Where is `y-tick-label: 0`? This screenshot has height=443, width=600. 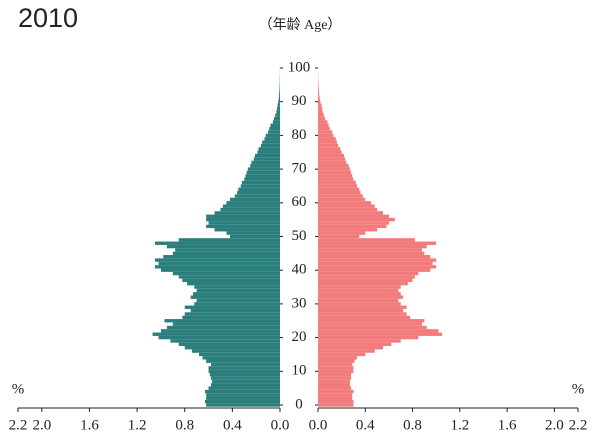
y-tick-label: 0 is located at coordinates (299, 404).